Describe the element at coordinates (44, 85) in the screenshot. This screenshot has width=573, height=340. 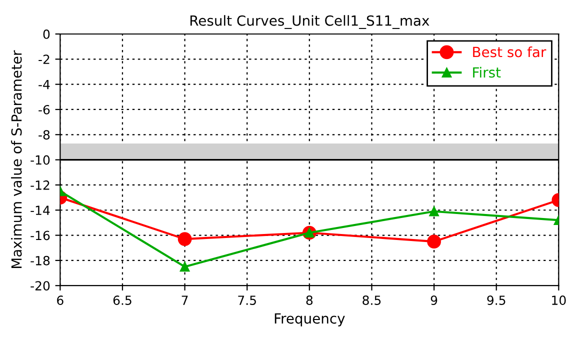
I see `y-tick-label: -4` at that location.